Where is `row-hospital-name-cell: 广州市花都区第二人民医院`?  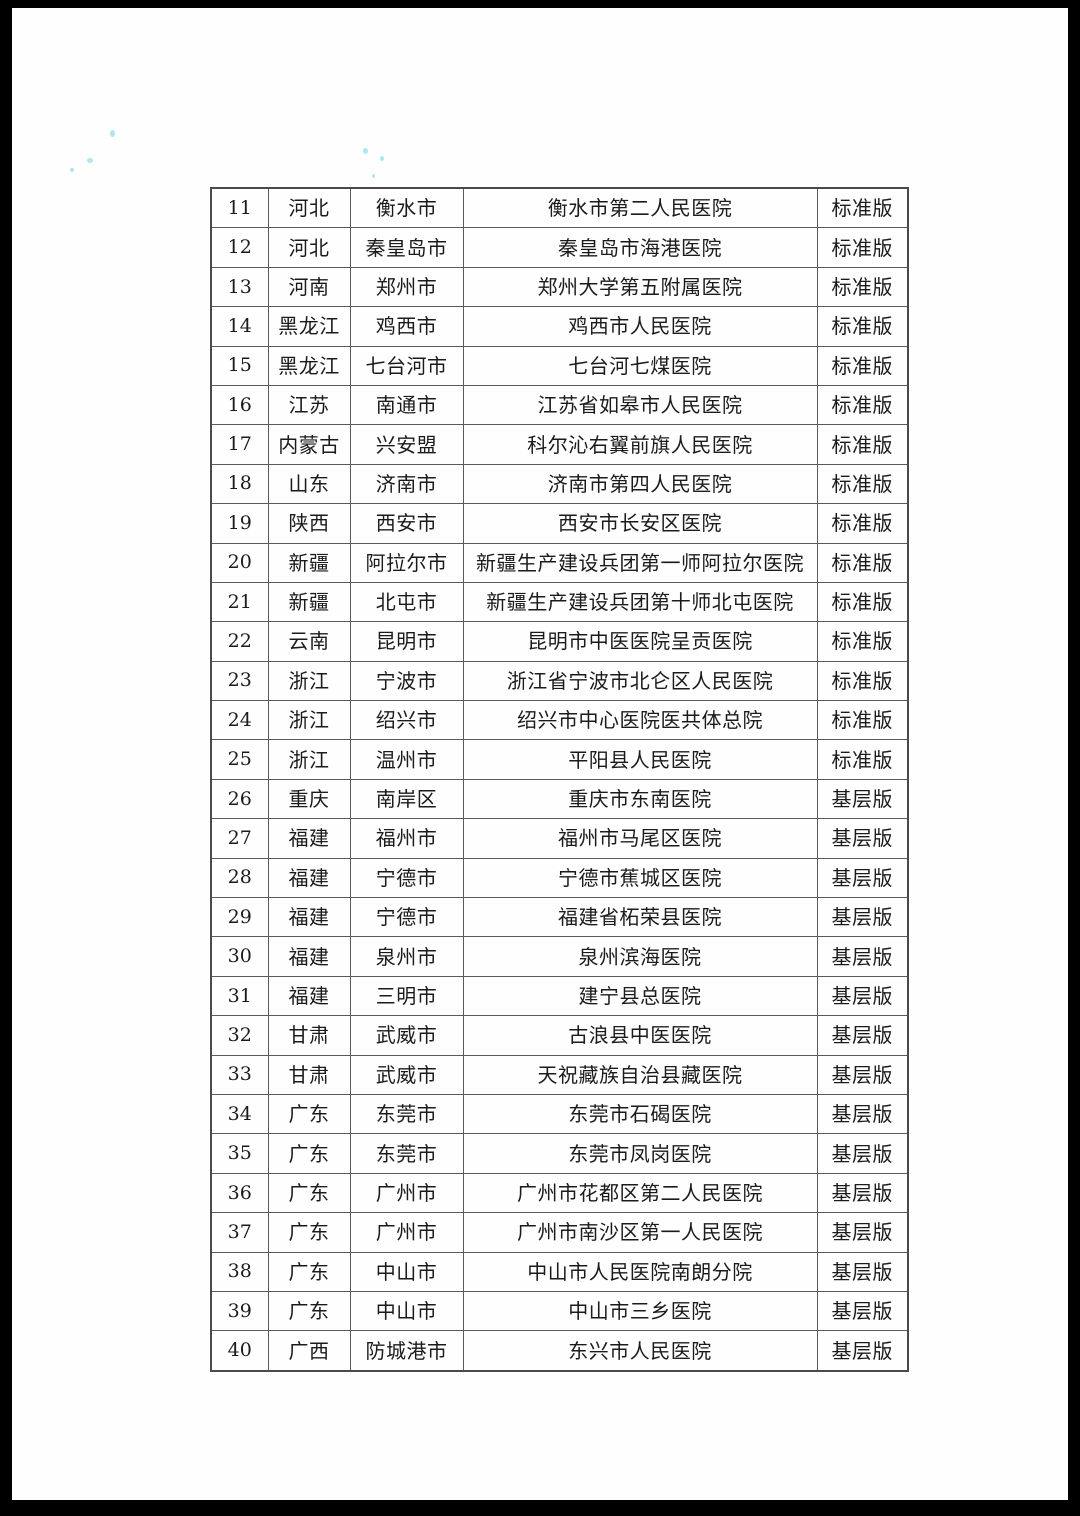 row-hospital-name-cell: 广州市花都区第二人民医院 is located at coordinates (640, 1193).